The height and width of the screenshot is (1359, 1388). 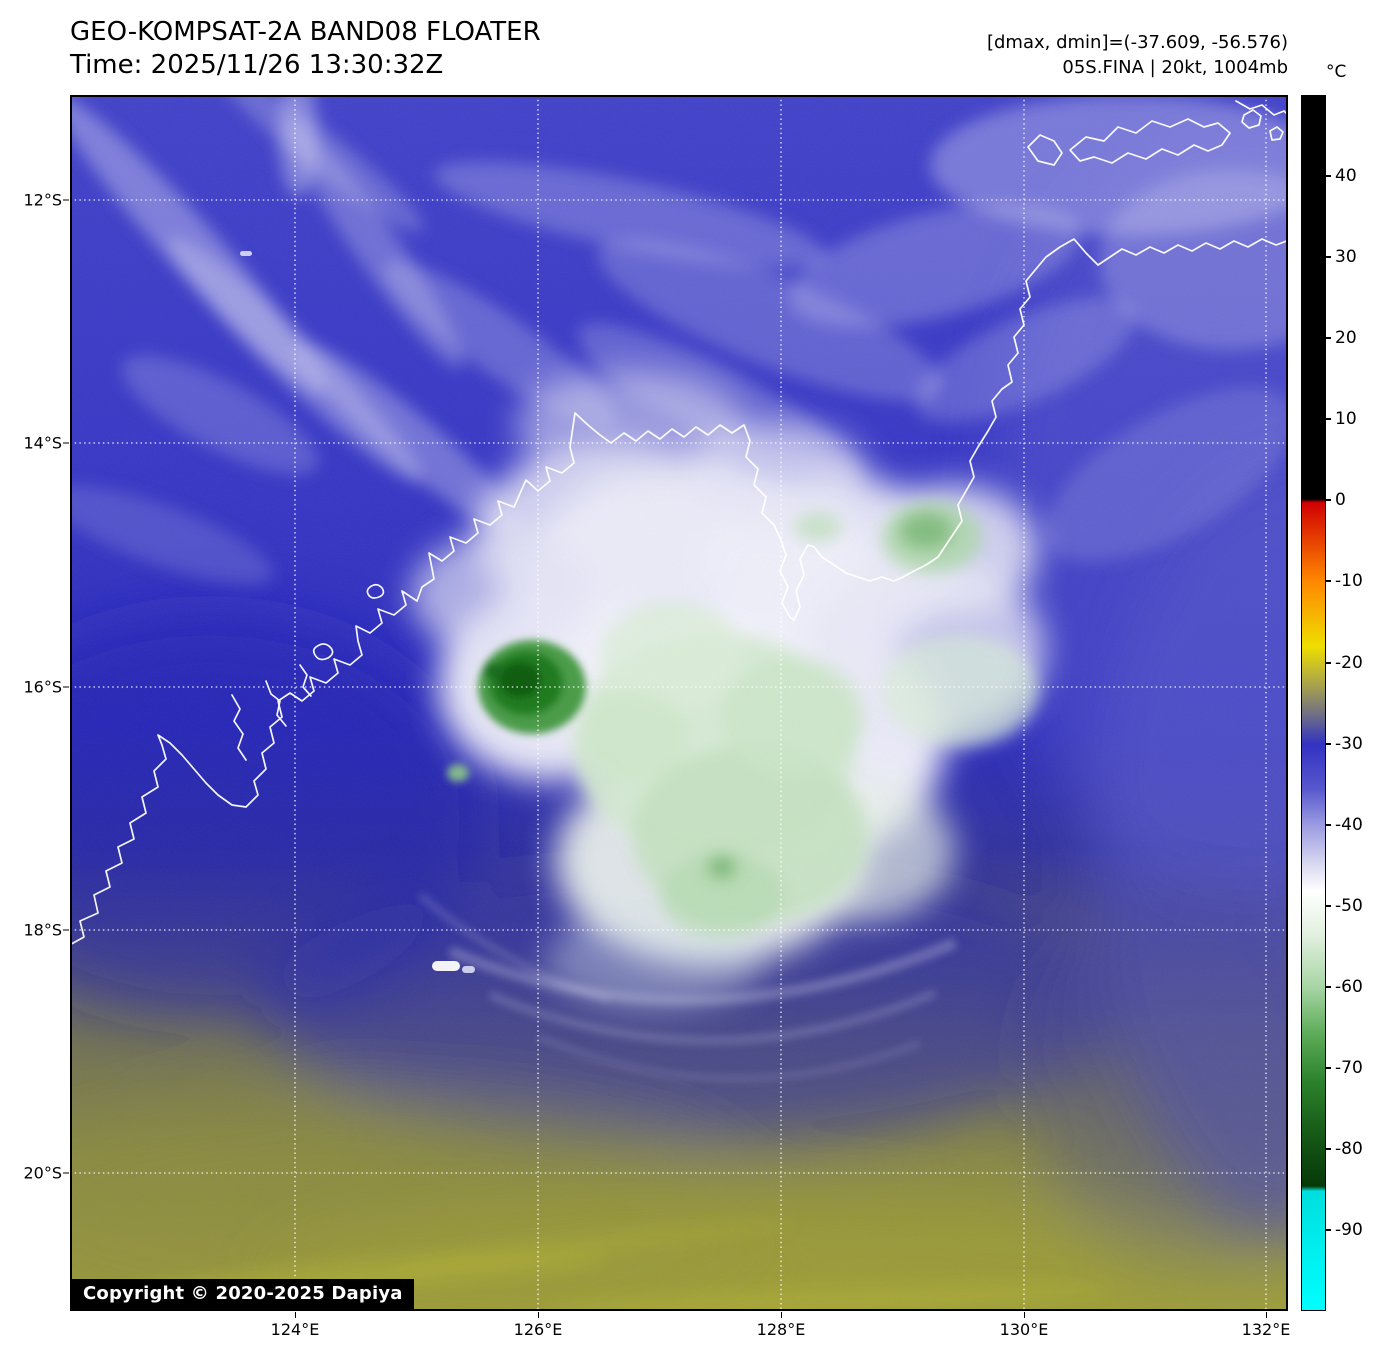 What do you see at coordinates (1349, 987) in the screenshot?
I see `colorbar-tick-label: -60` at bounding box center [1349, 987].